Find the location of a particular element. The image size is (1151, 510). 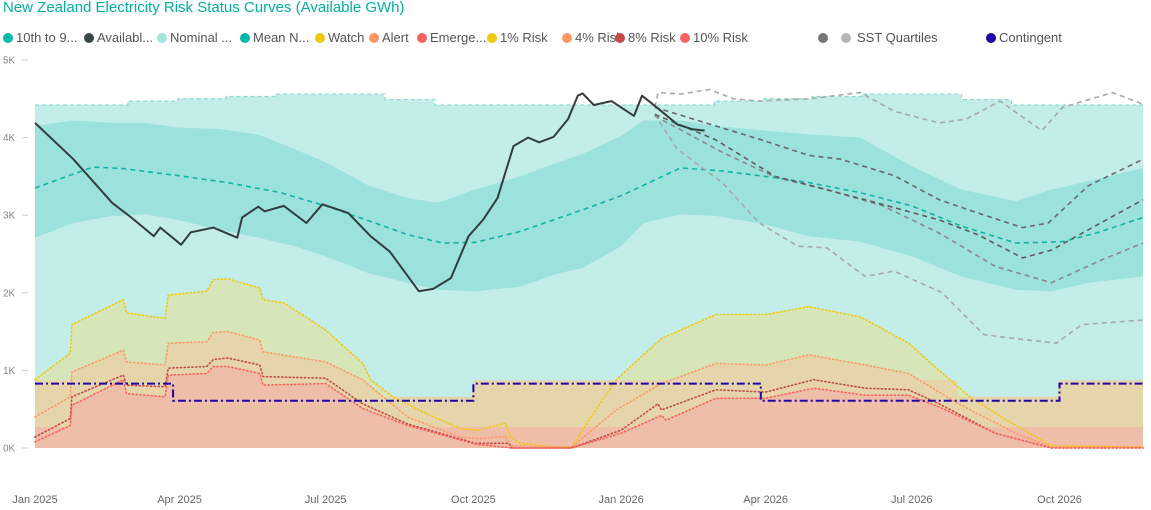

series-line-sst-median is located at coordinates (899, 186).